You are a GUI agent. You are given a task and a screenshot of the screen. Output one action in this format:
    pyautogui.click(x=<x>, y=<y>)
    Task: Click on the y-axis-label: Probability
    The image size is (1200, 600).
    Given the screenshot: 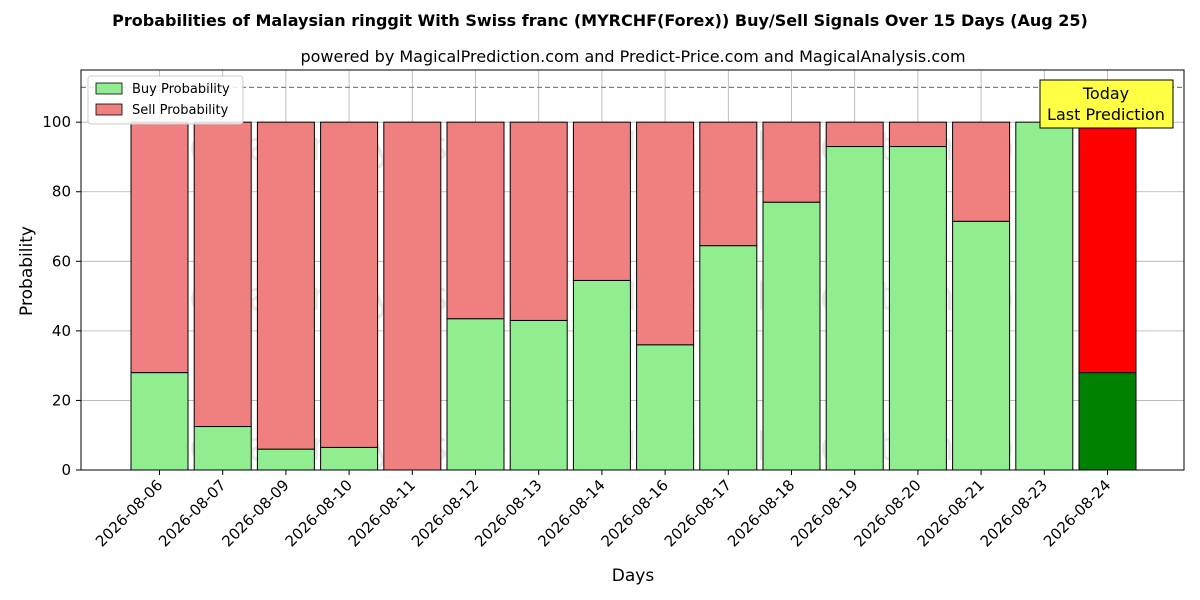 What is the action you would take?
    pyautogui.click(x=27, y=271)
    